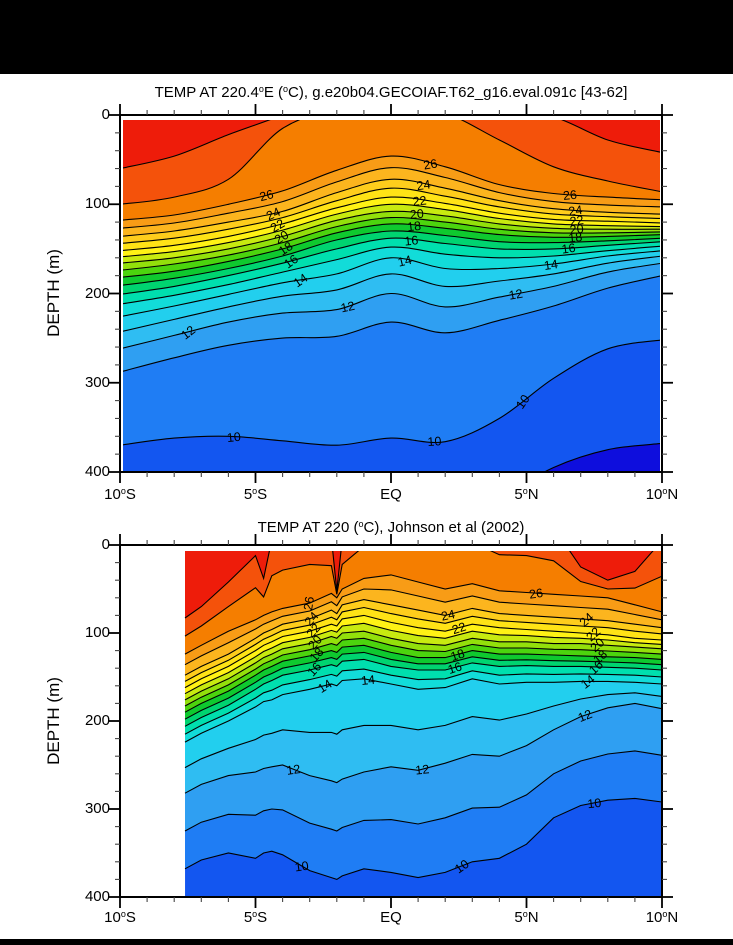  Describe the element at coordinates (366, 942) in the screenshot. I see `bottom-black-bar` at that location.